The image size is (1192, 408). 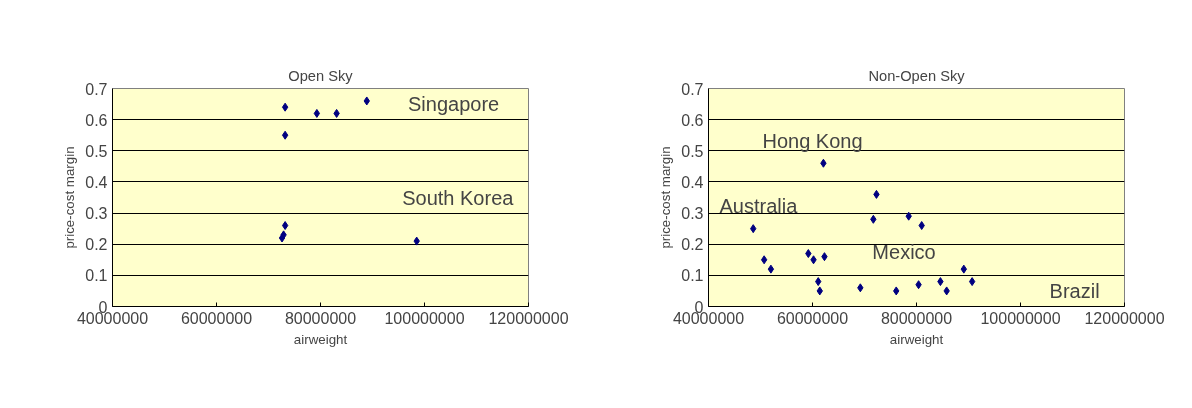 I want to click on annotation: Brazil, so click(x=1074, y=291).